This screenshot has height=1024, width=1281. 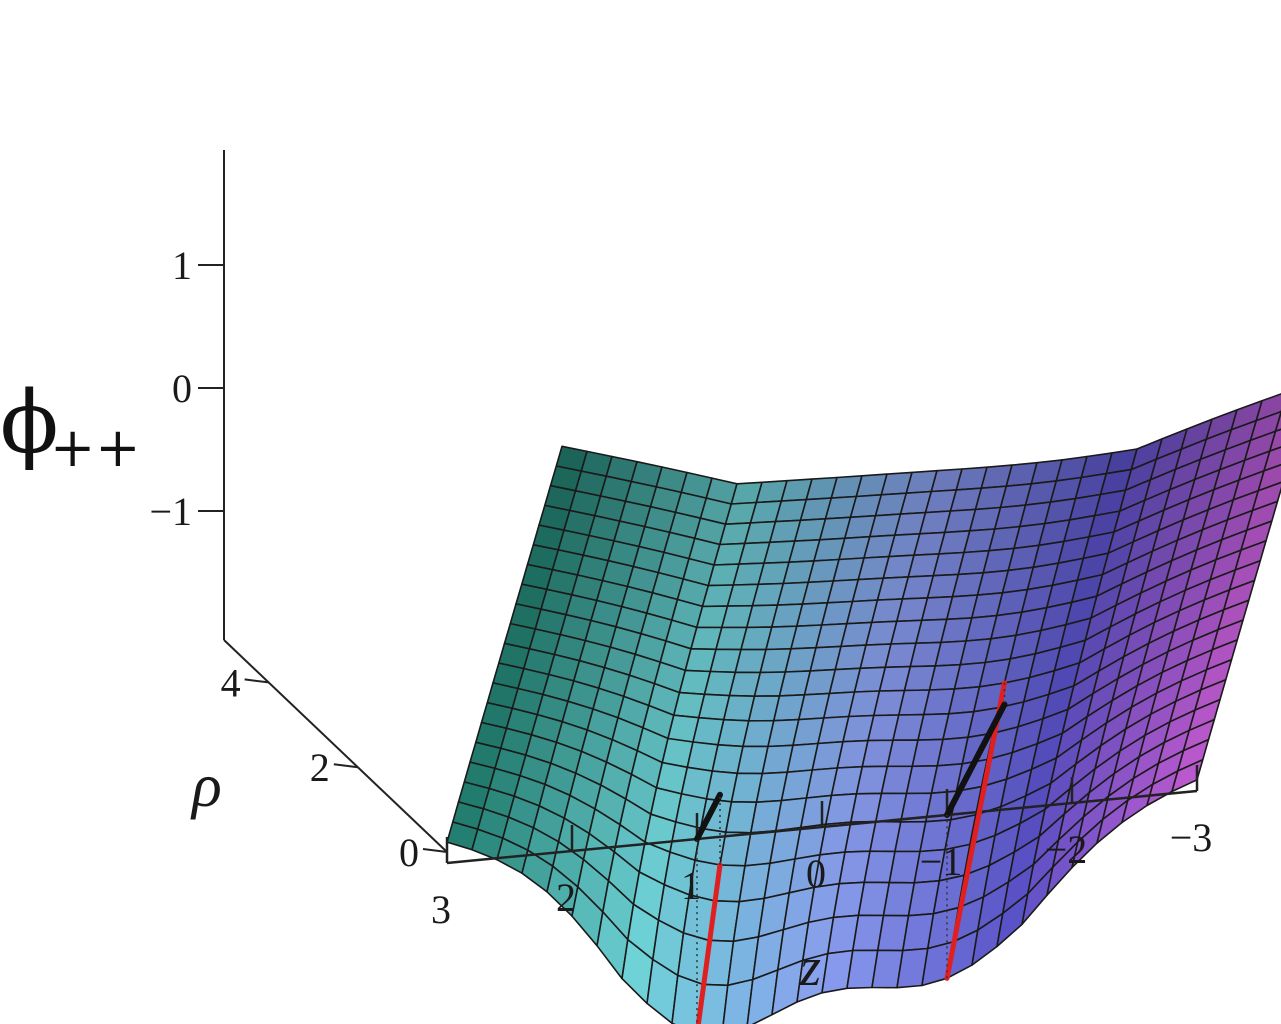 What do you see at coordinates (816, 873) in the screenshot?
I see `z-tick-label: 0` at bounding box center [816, 873].